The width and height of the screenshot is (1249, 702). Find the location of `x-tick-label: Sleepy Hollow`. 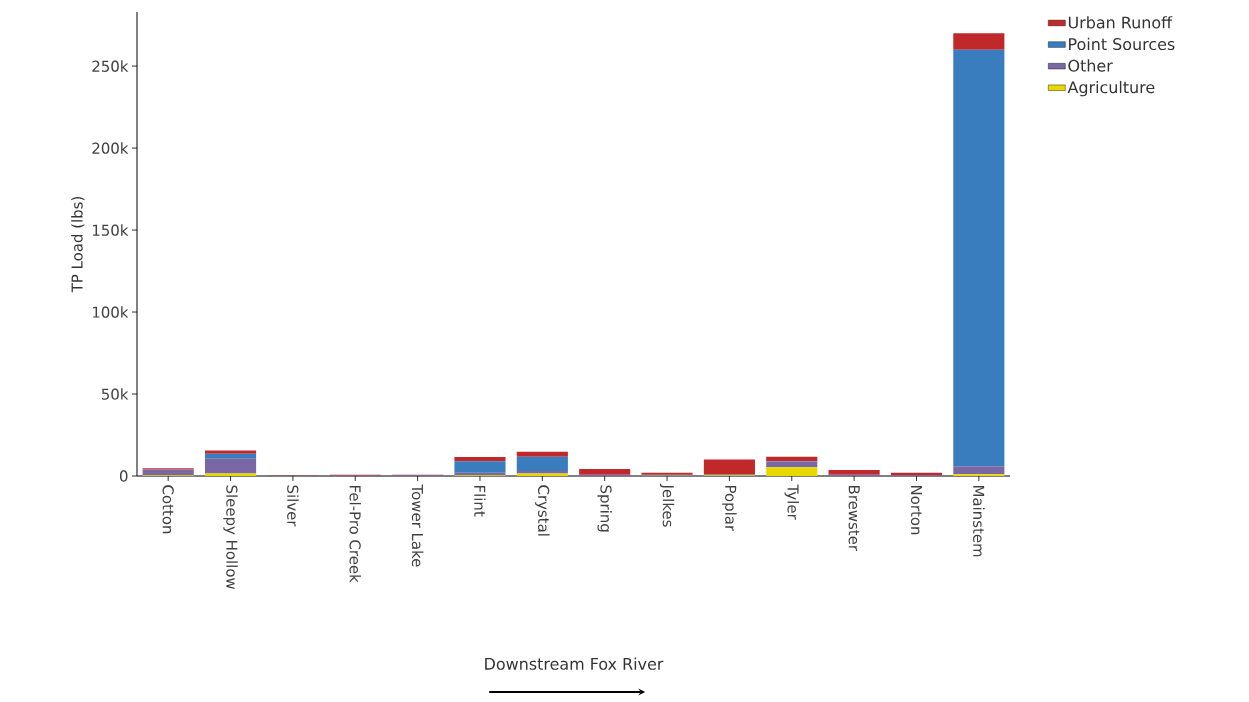

x-tick-label: Sleepy Hollow is located at coordinates (230, 537).